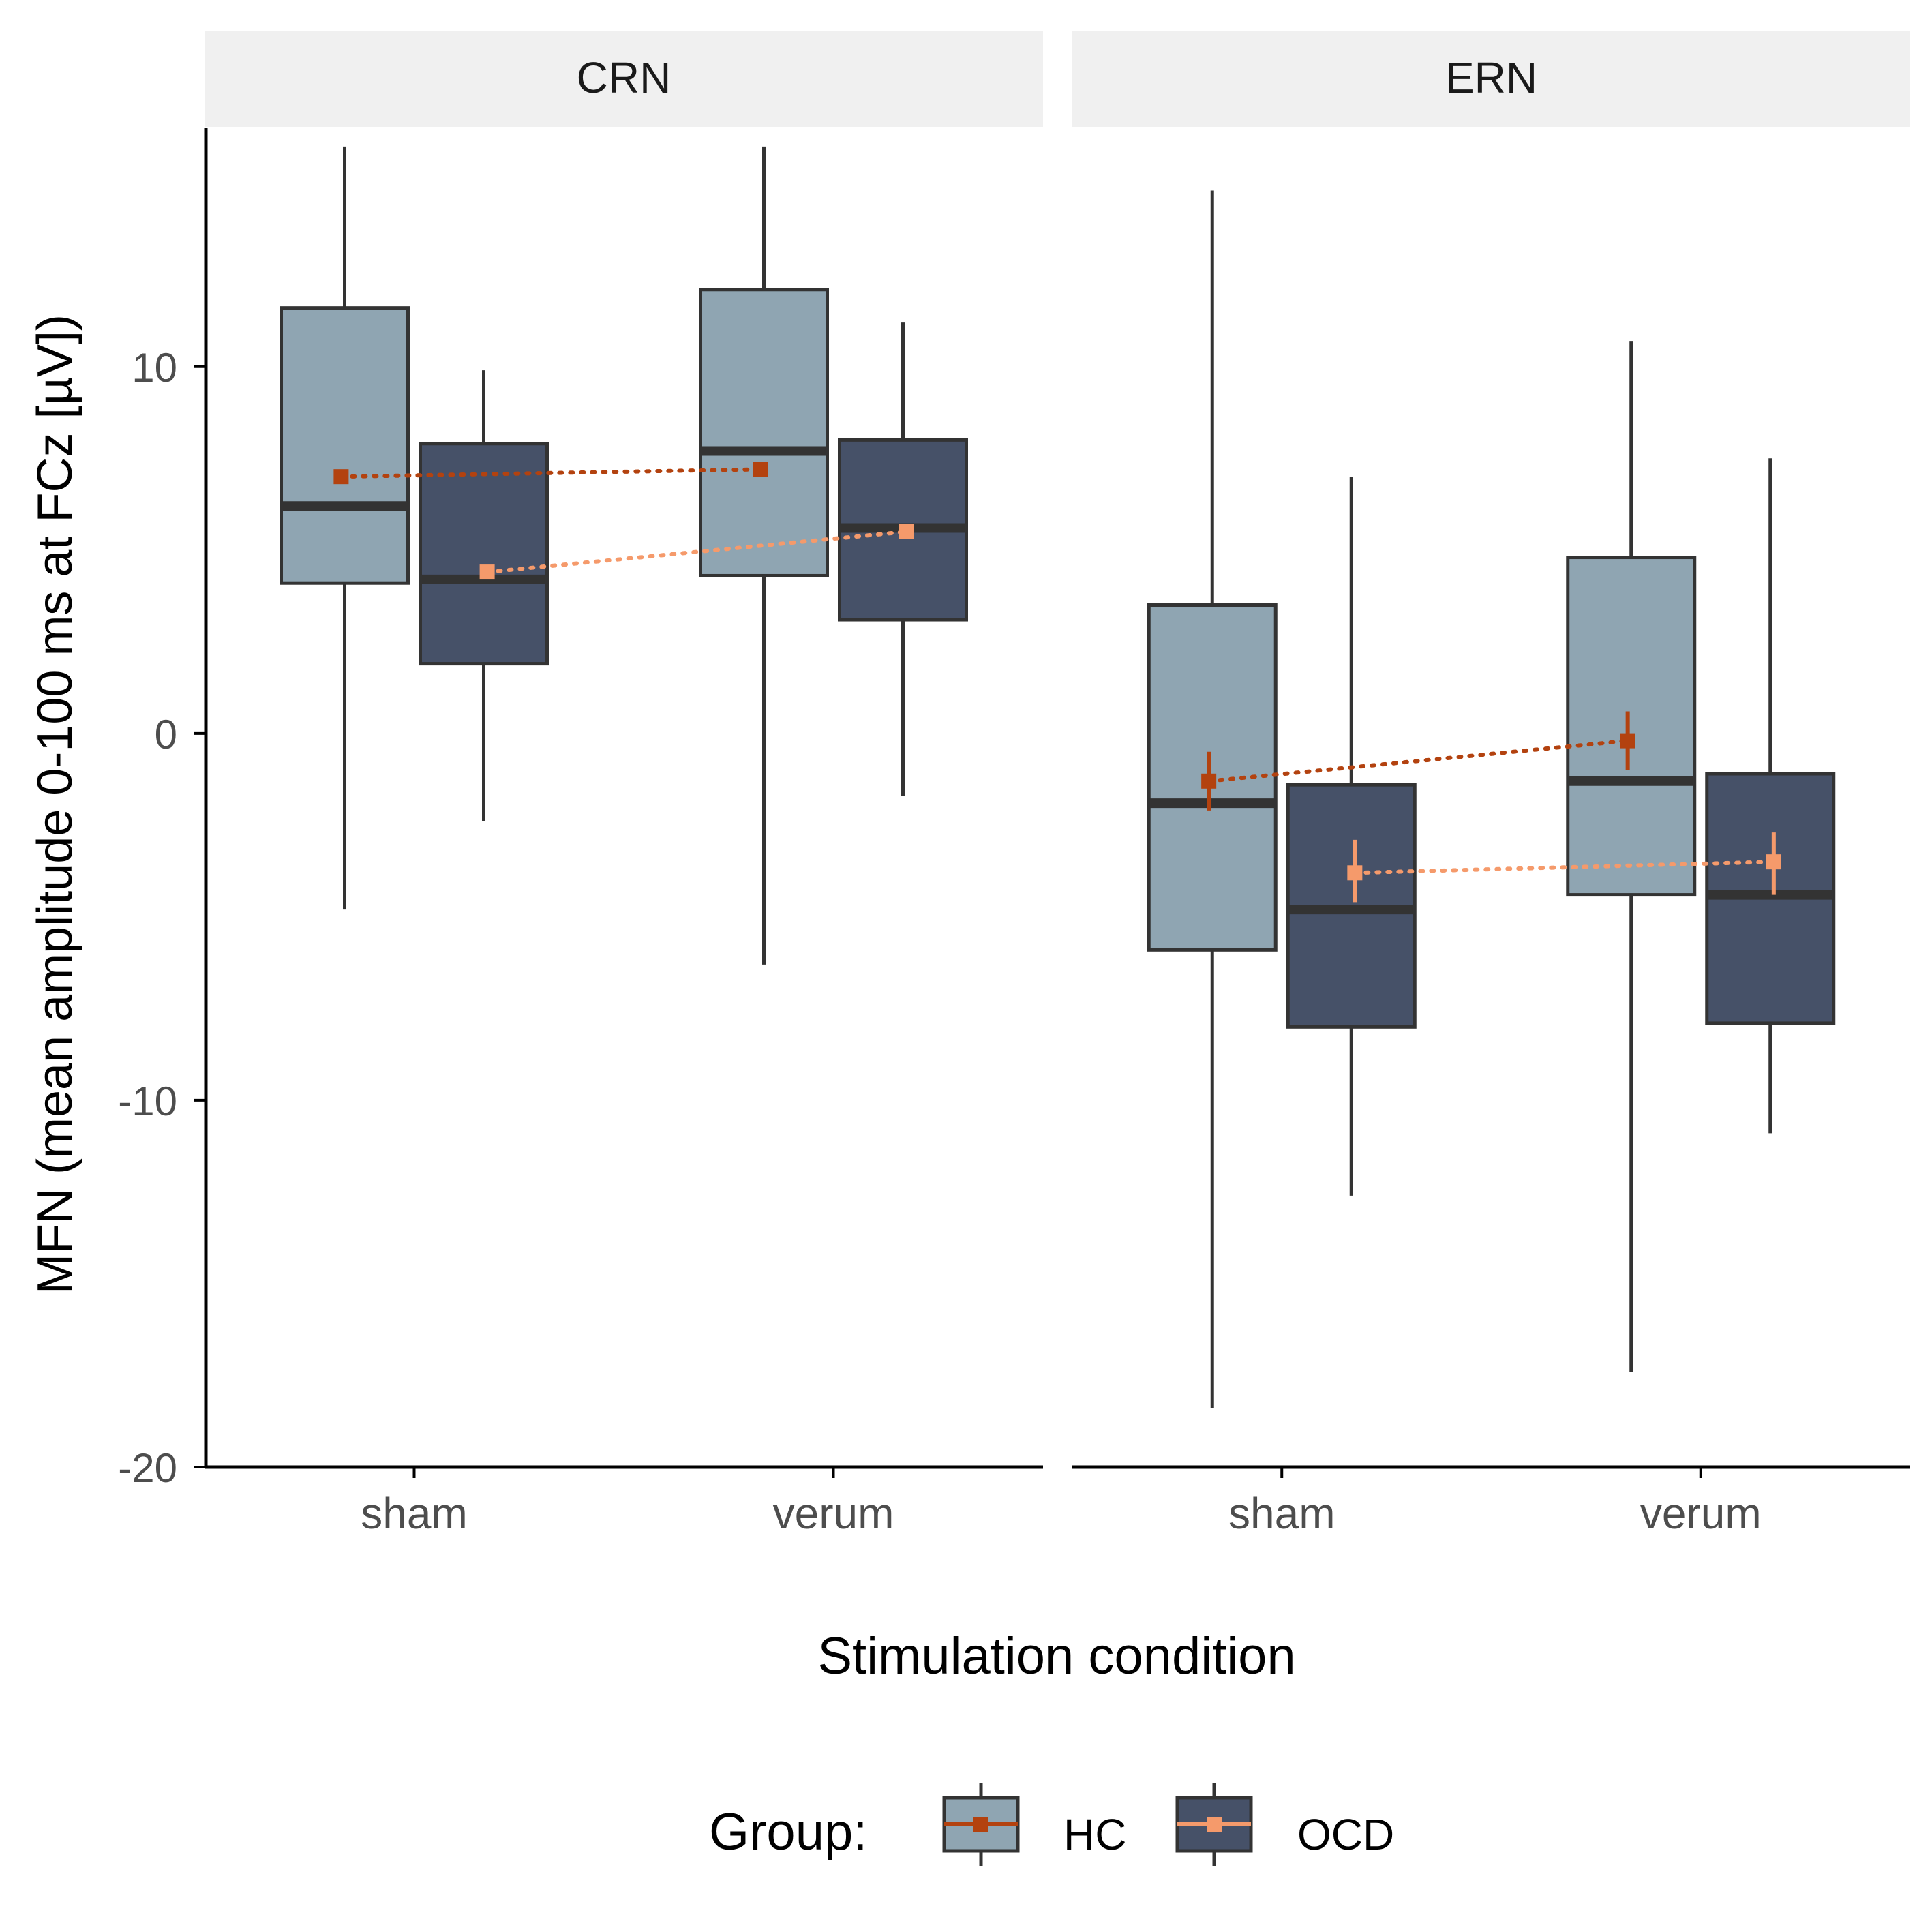 The height and width of the screenshot is (1932, 1932). I want to click on legend-key-hc, so click(981, 1824).